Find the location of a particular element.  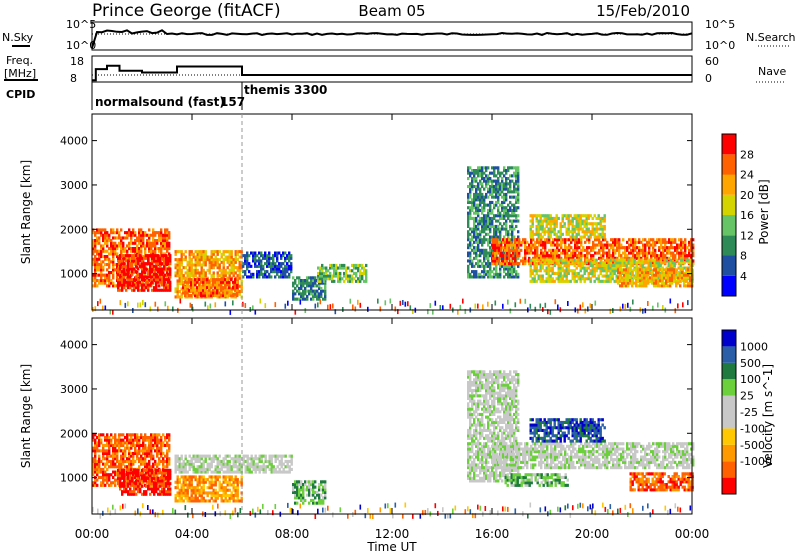

colorbar-tick-label: 28 is located at coordinates (747, 154).